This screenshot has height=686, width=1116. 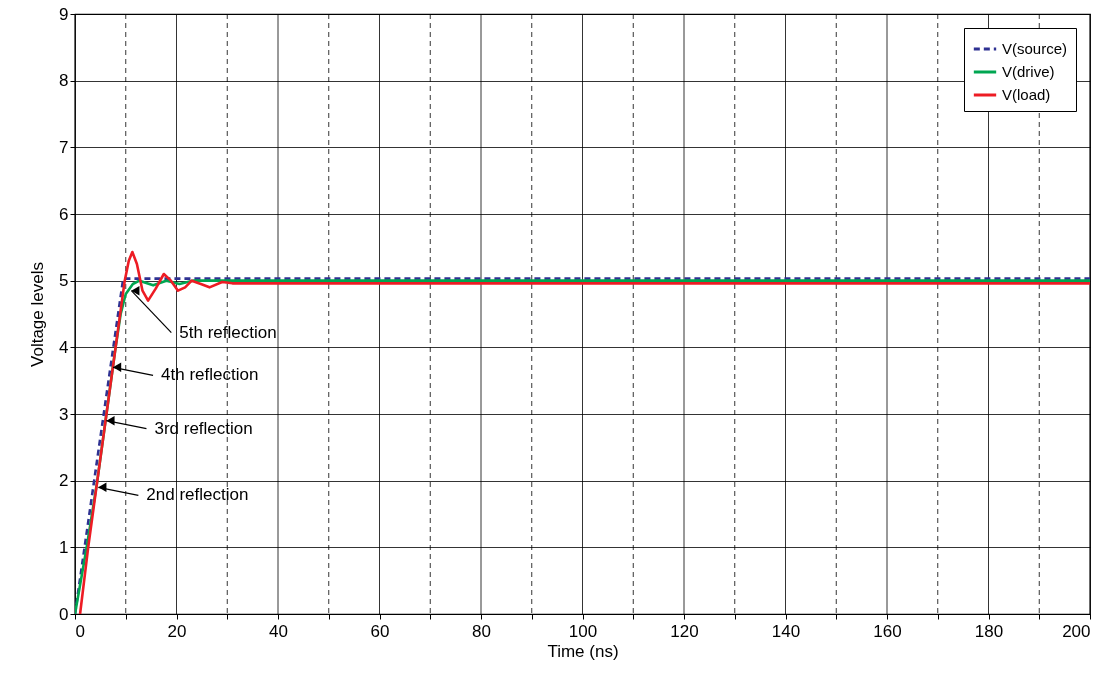 I want to click on legend-label: V(source), so click(x=1035, y=48).